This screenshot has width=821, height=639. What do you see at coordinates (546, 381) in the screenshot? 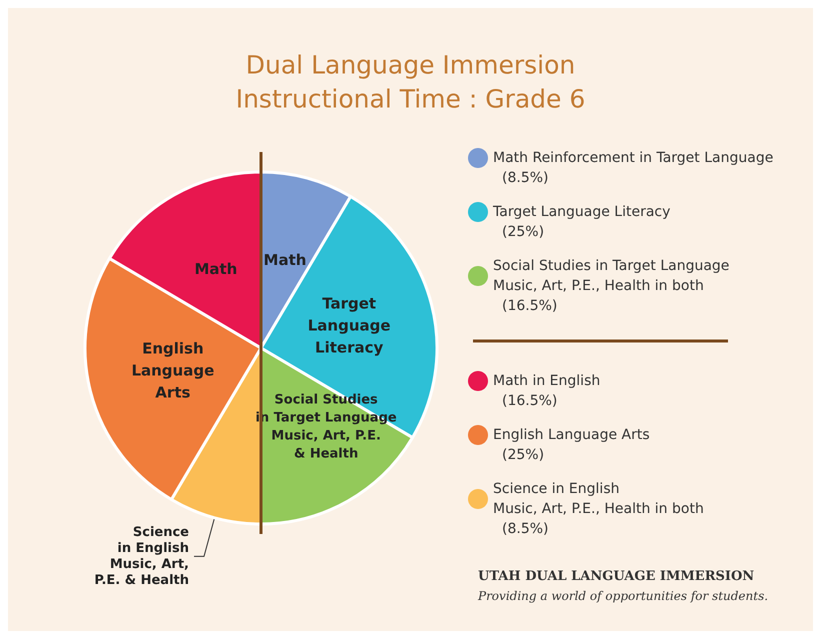
I see `legend-label: Math in English` at bounding box center [546, 381].